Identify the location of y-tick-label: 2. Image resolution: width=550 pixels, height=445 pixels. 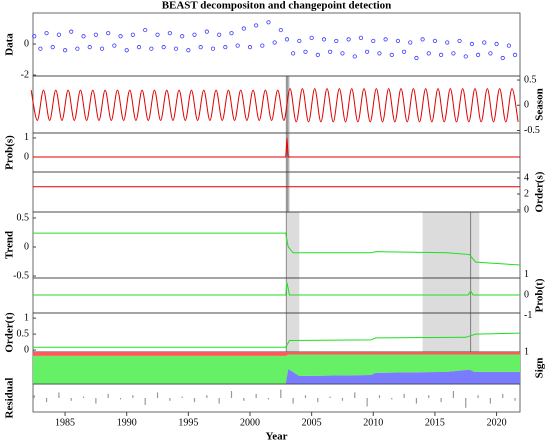
(526, 193).